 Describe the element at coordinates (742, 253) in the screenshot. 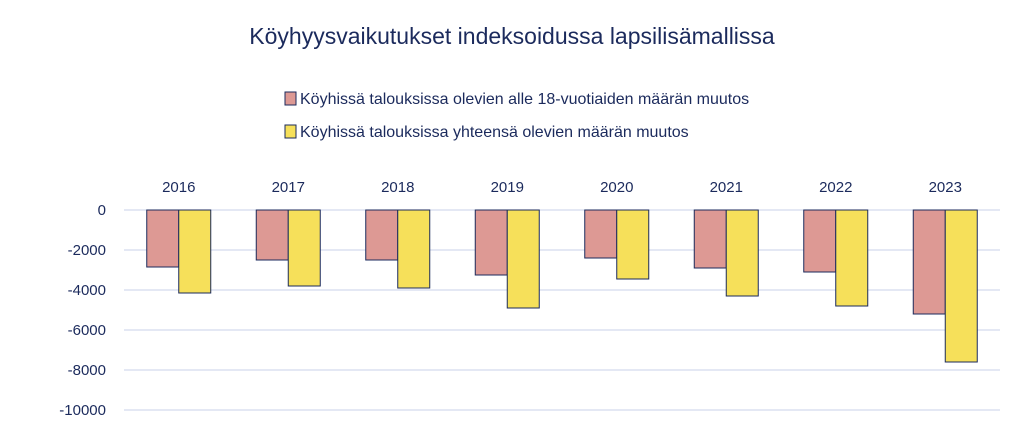

I see `bar-total-2021` at that location.